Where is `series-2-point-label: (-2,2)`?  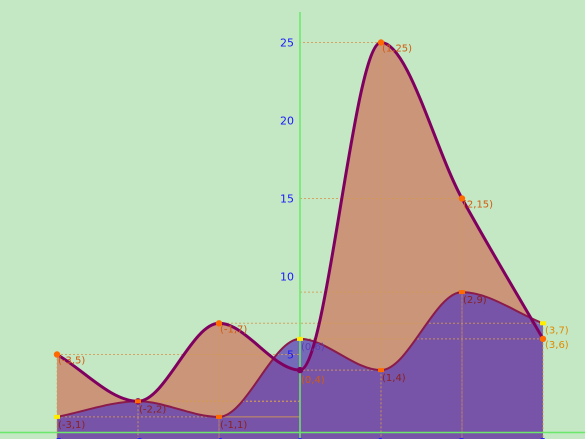
series-2-point-label: (-2,2) is located at coordinates (152, 409).